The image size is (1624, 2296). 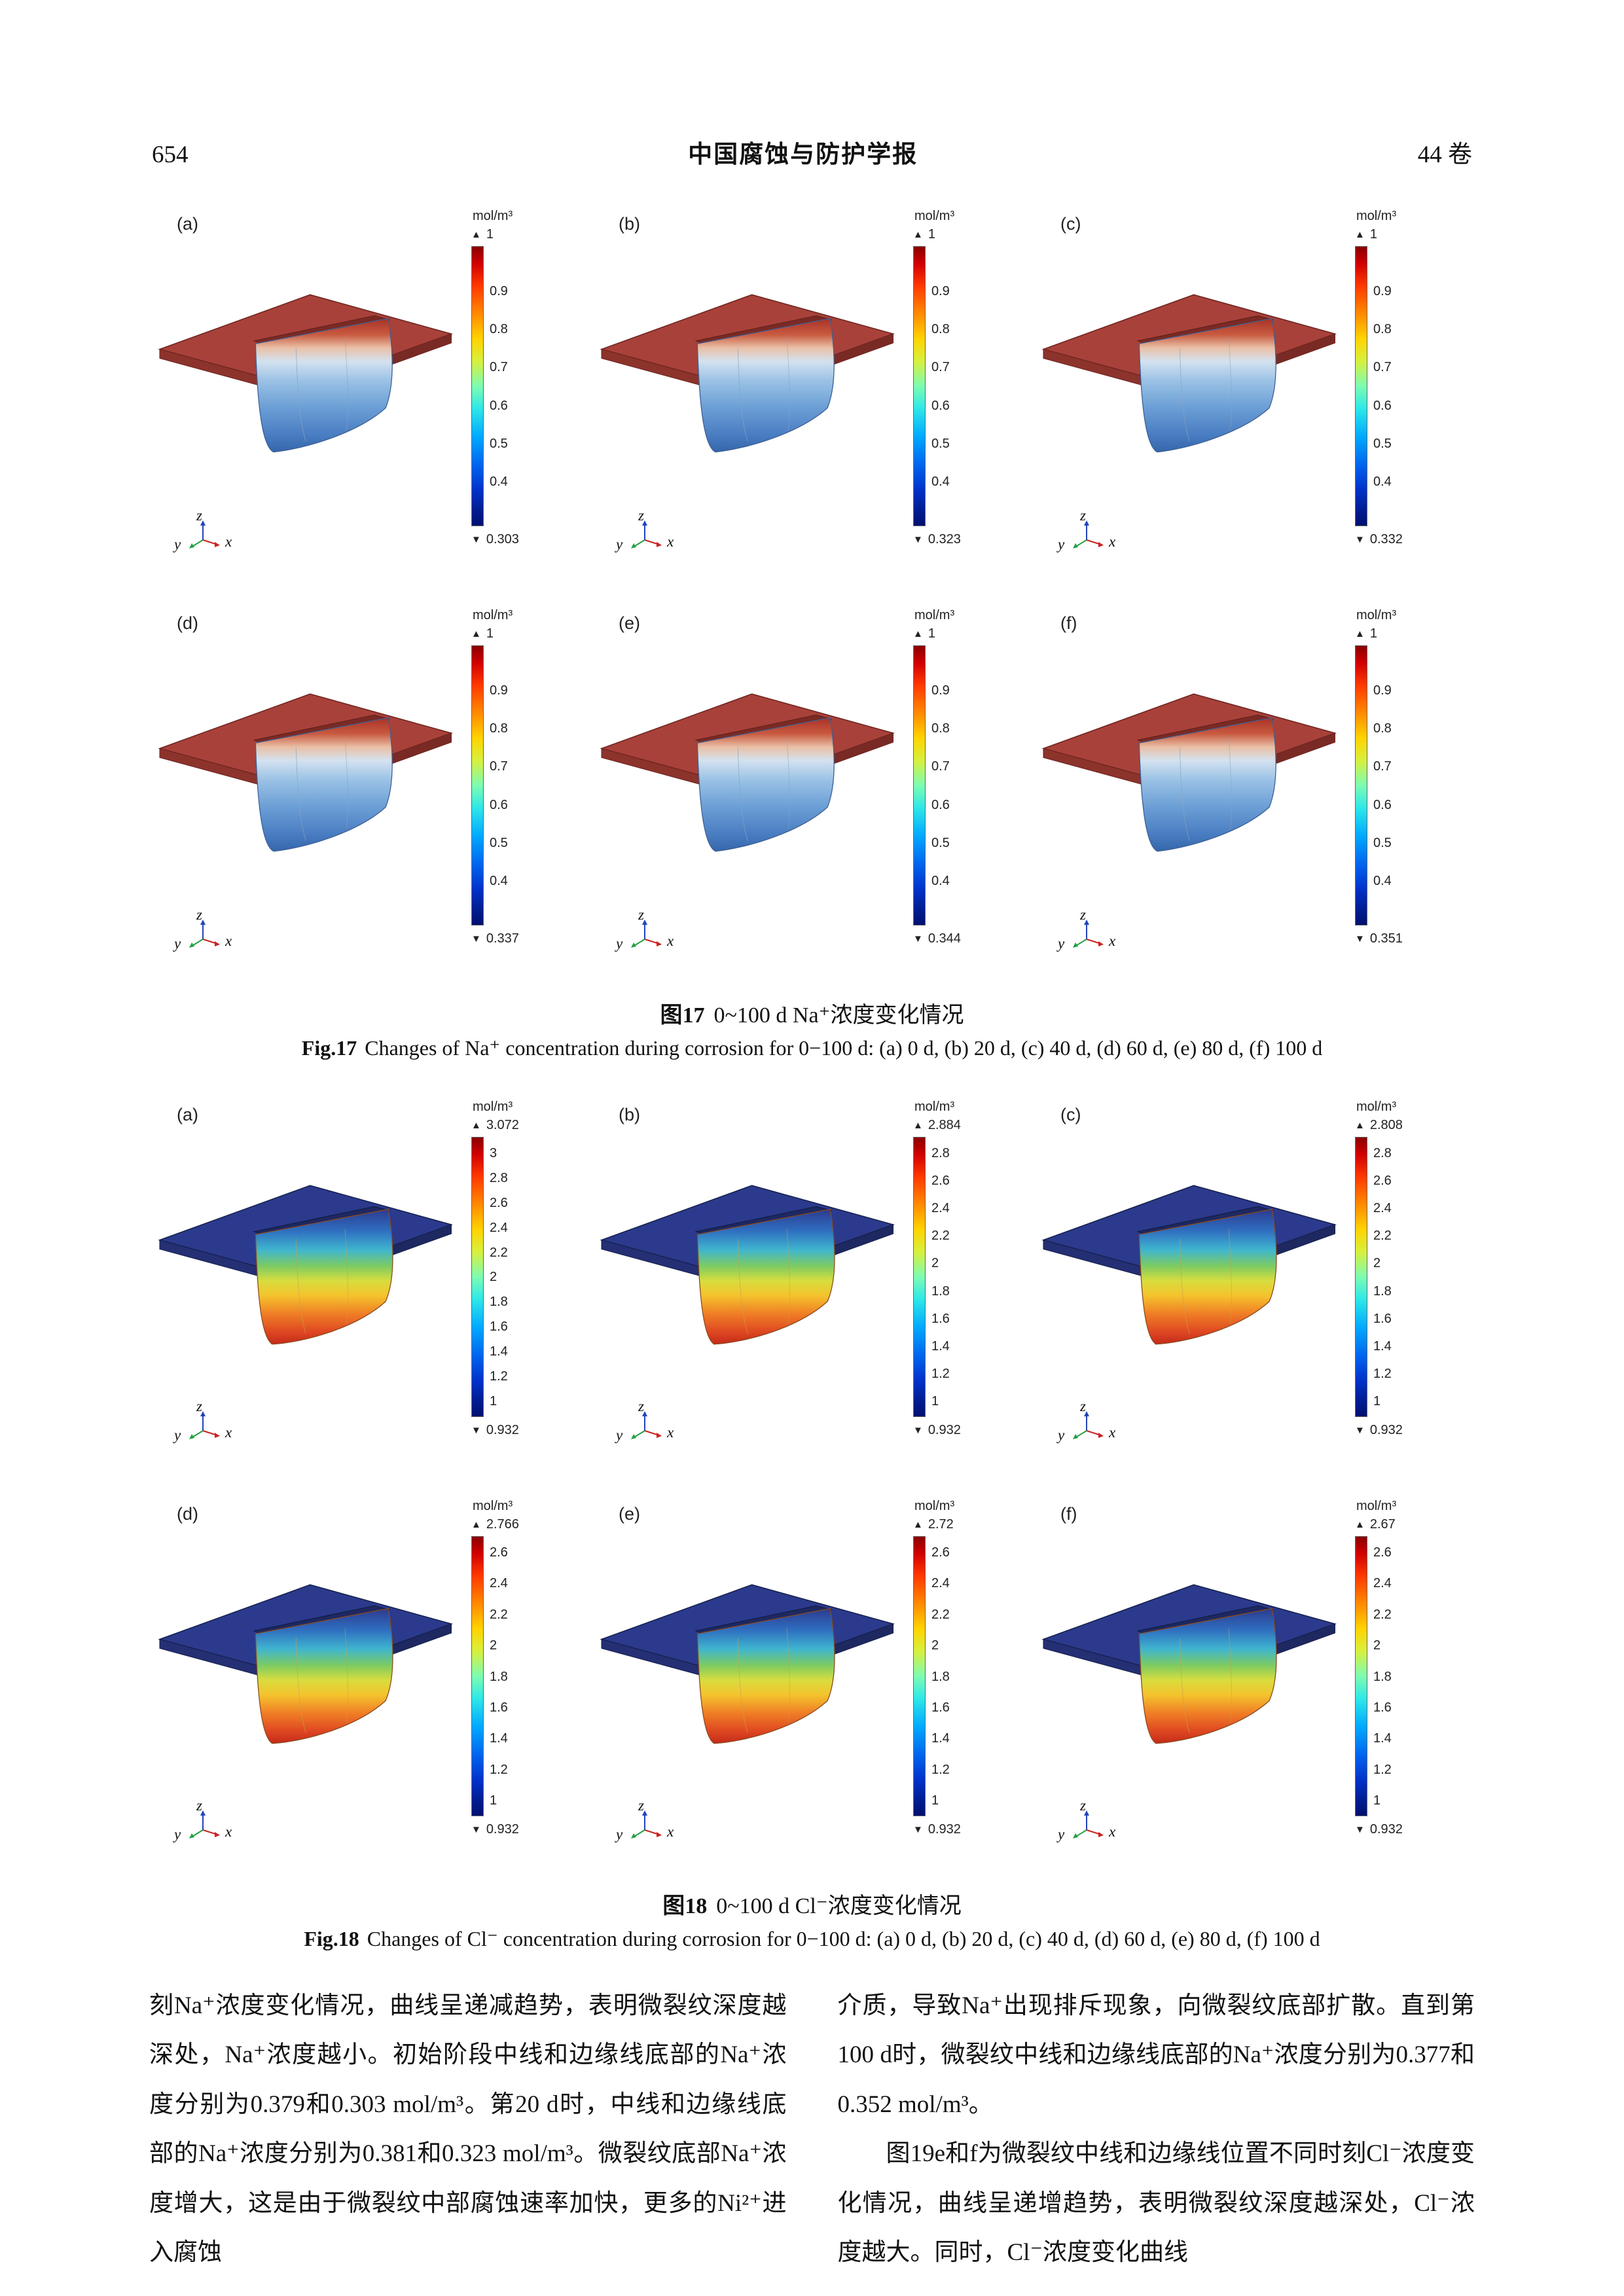 I want to click on colorbar-tick-label: 1.6, so click(x=499, y=1327).